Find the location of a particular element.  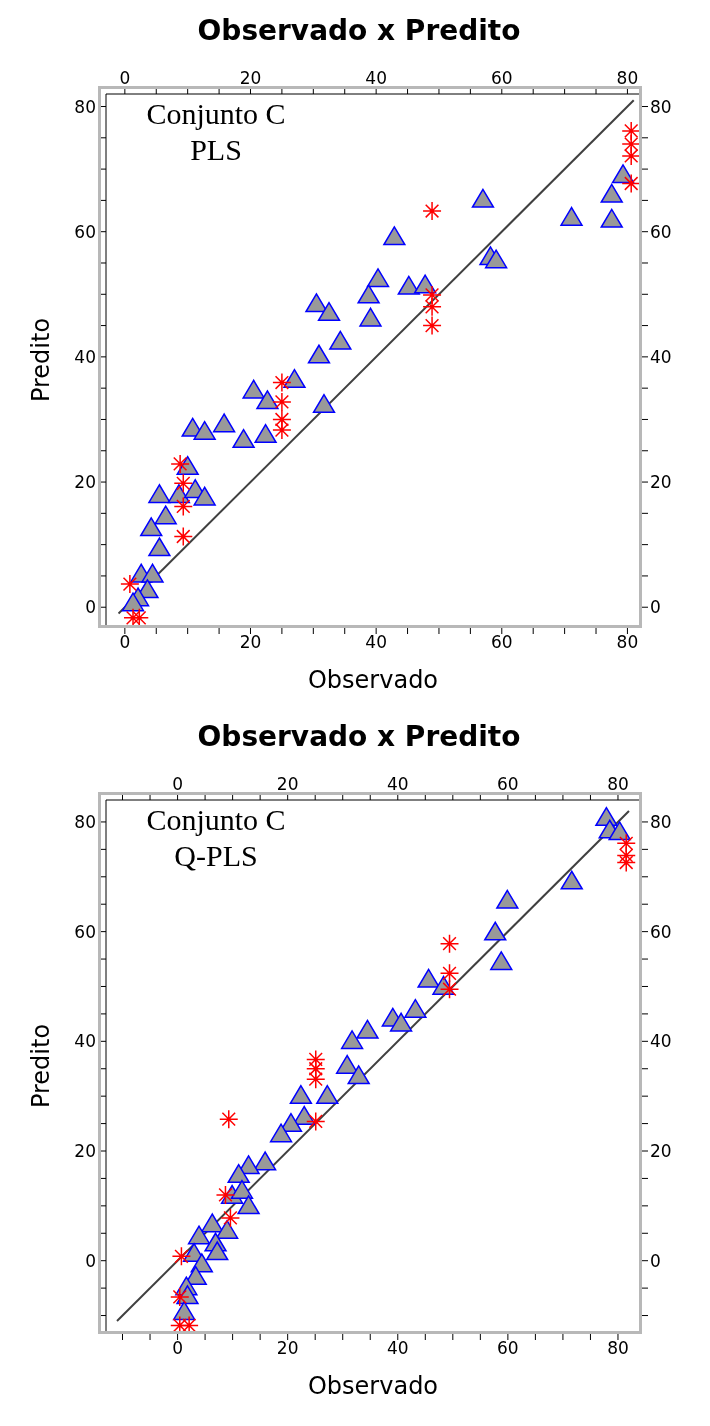

x2-tick-label: 0 is located at coordinates (125, 642).